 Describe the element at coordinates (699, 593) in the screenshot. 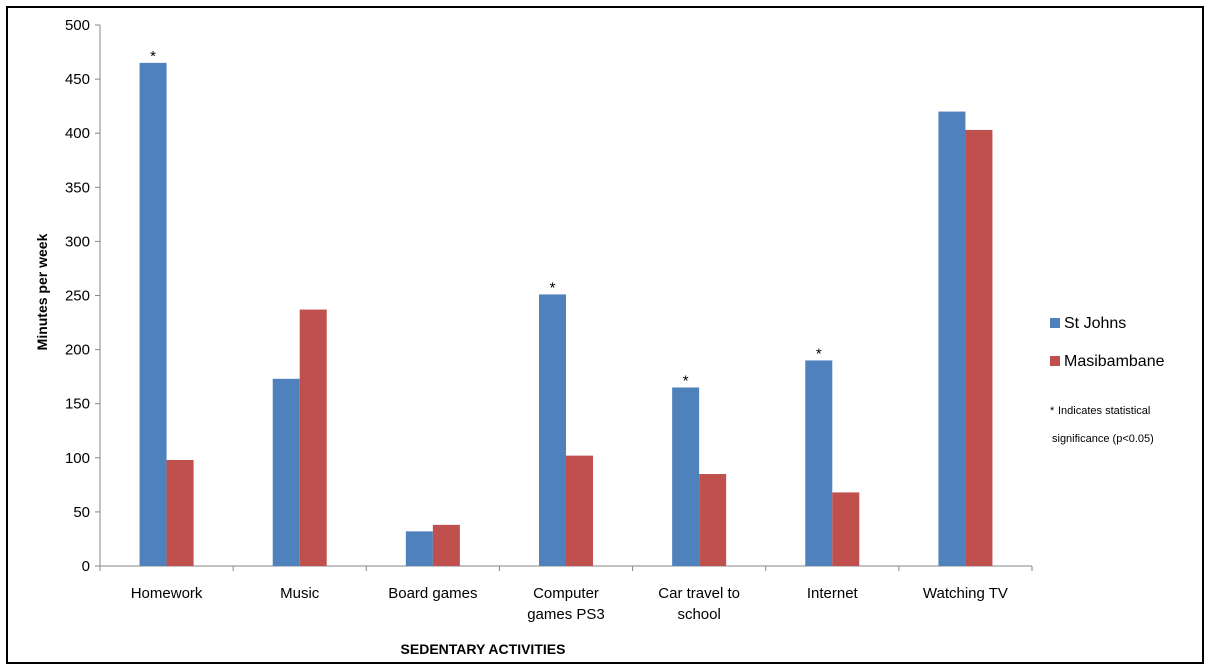

I see `x-category-label: Car travel to` at that location.